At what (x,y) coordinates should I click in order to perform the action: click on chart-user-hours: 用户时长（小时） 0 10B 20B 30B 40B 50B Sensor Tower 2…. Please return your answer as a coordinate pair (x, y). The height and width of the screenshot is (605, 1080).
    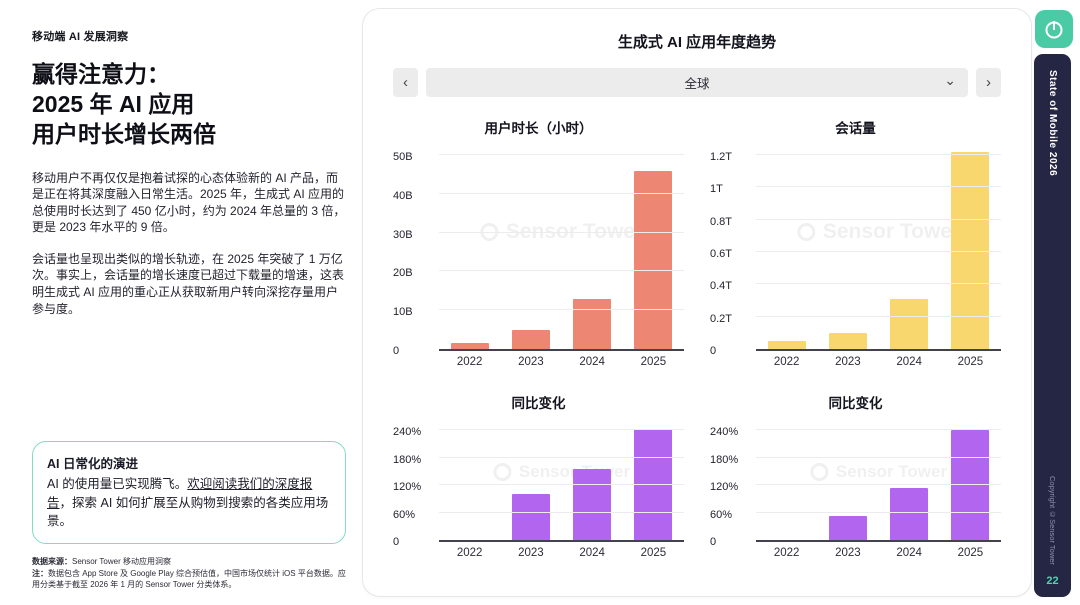
    Looking at the image, I should click on (538, 242).